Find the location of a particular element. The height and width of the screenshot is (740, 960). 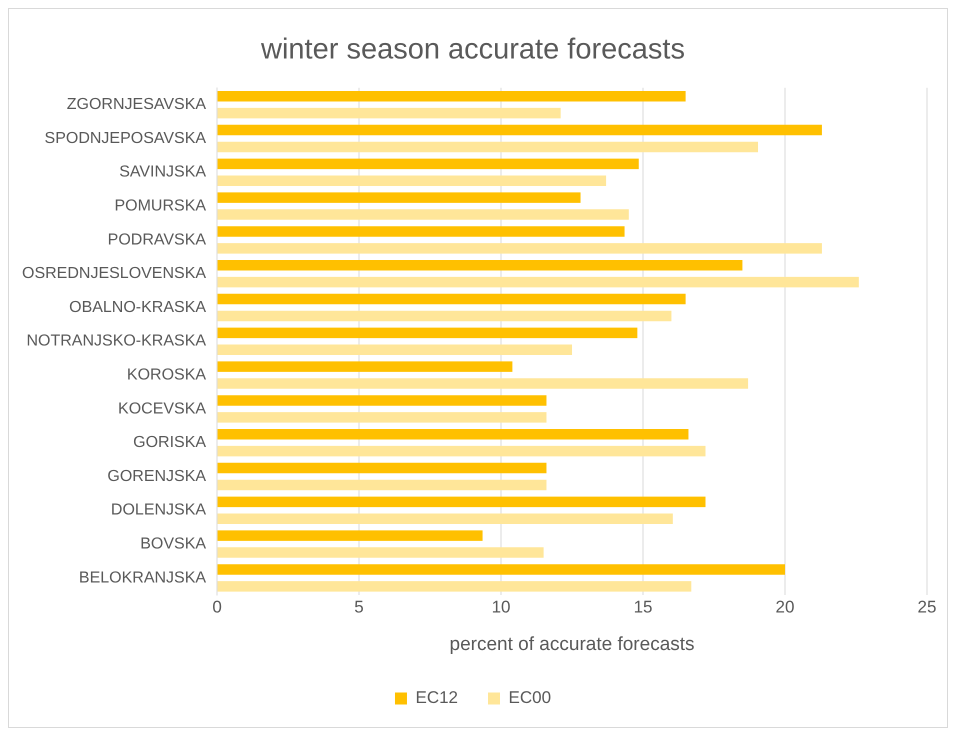

y-tick-label: BELOKRANJSKA is located at coordinates (142, 577).